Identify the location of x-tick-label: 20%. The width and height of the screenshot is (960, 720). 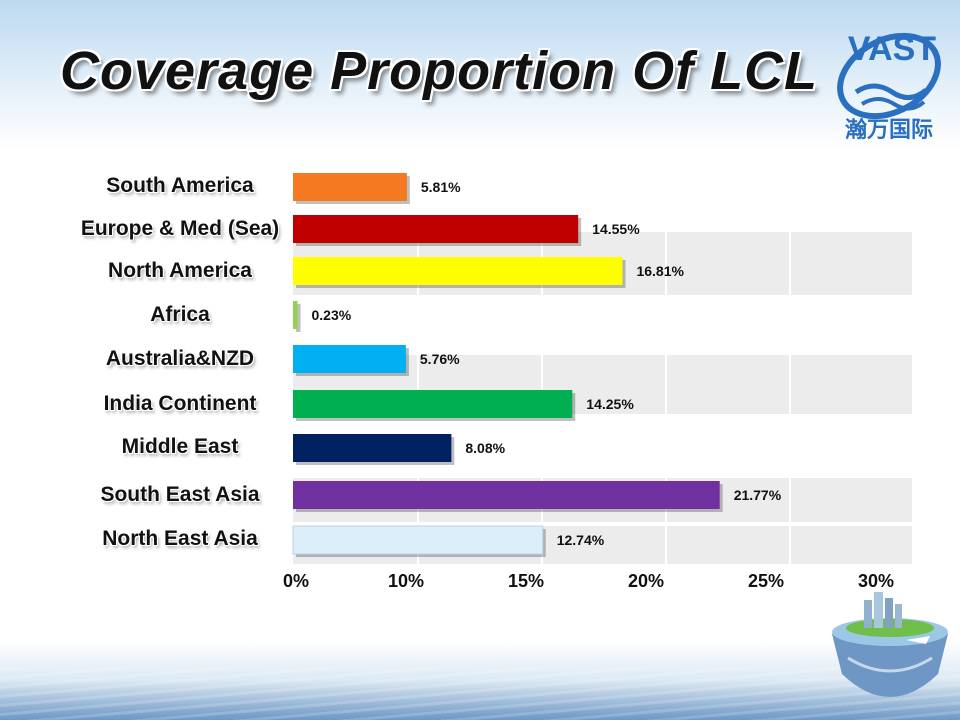
(646, 581).